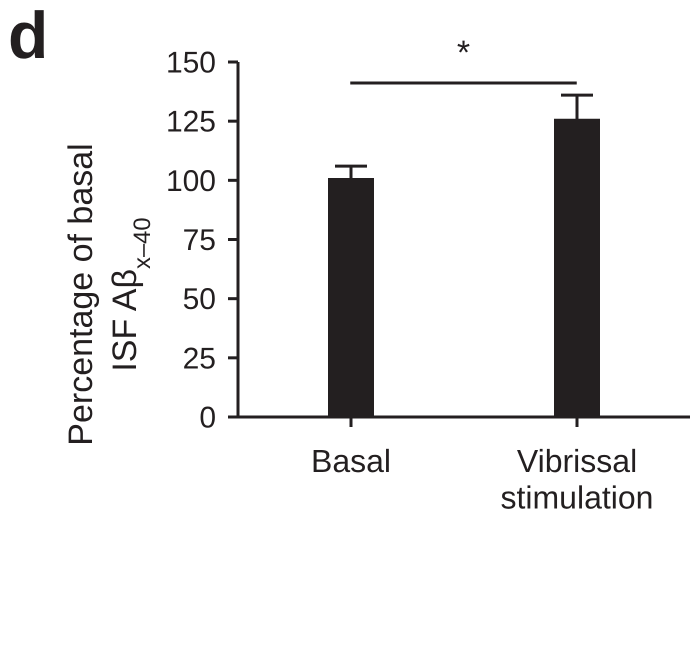  What do you see at coordinates (207, 418) in the screenshot?
I see `y-tick-label: 0` at bounding box center [207, 418].